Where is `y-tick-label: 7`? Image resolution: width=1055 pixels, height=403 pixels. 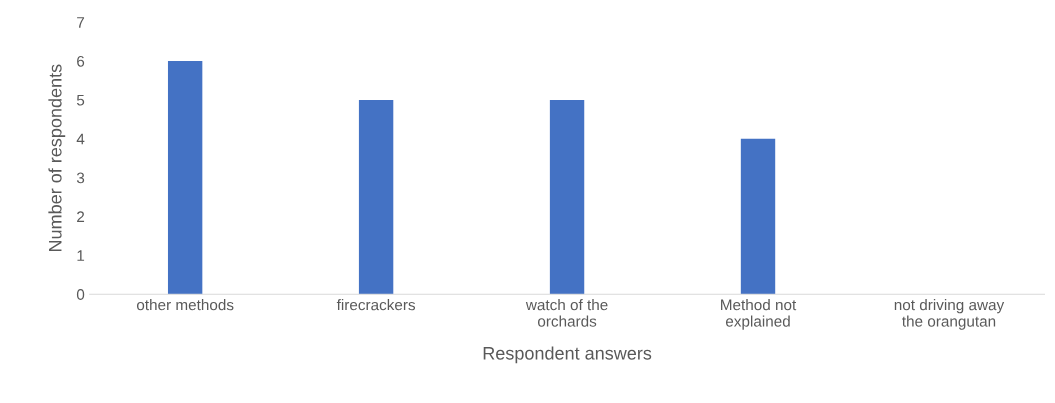 y-tick-label: 7 is located at coordinates (81, 22).